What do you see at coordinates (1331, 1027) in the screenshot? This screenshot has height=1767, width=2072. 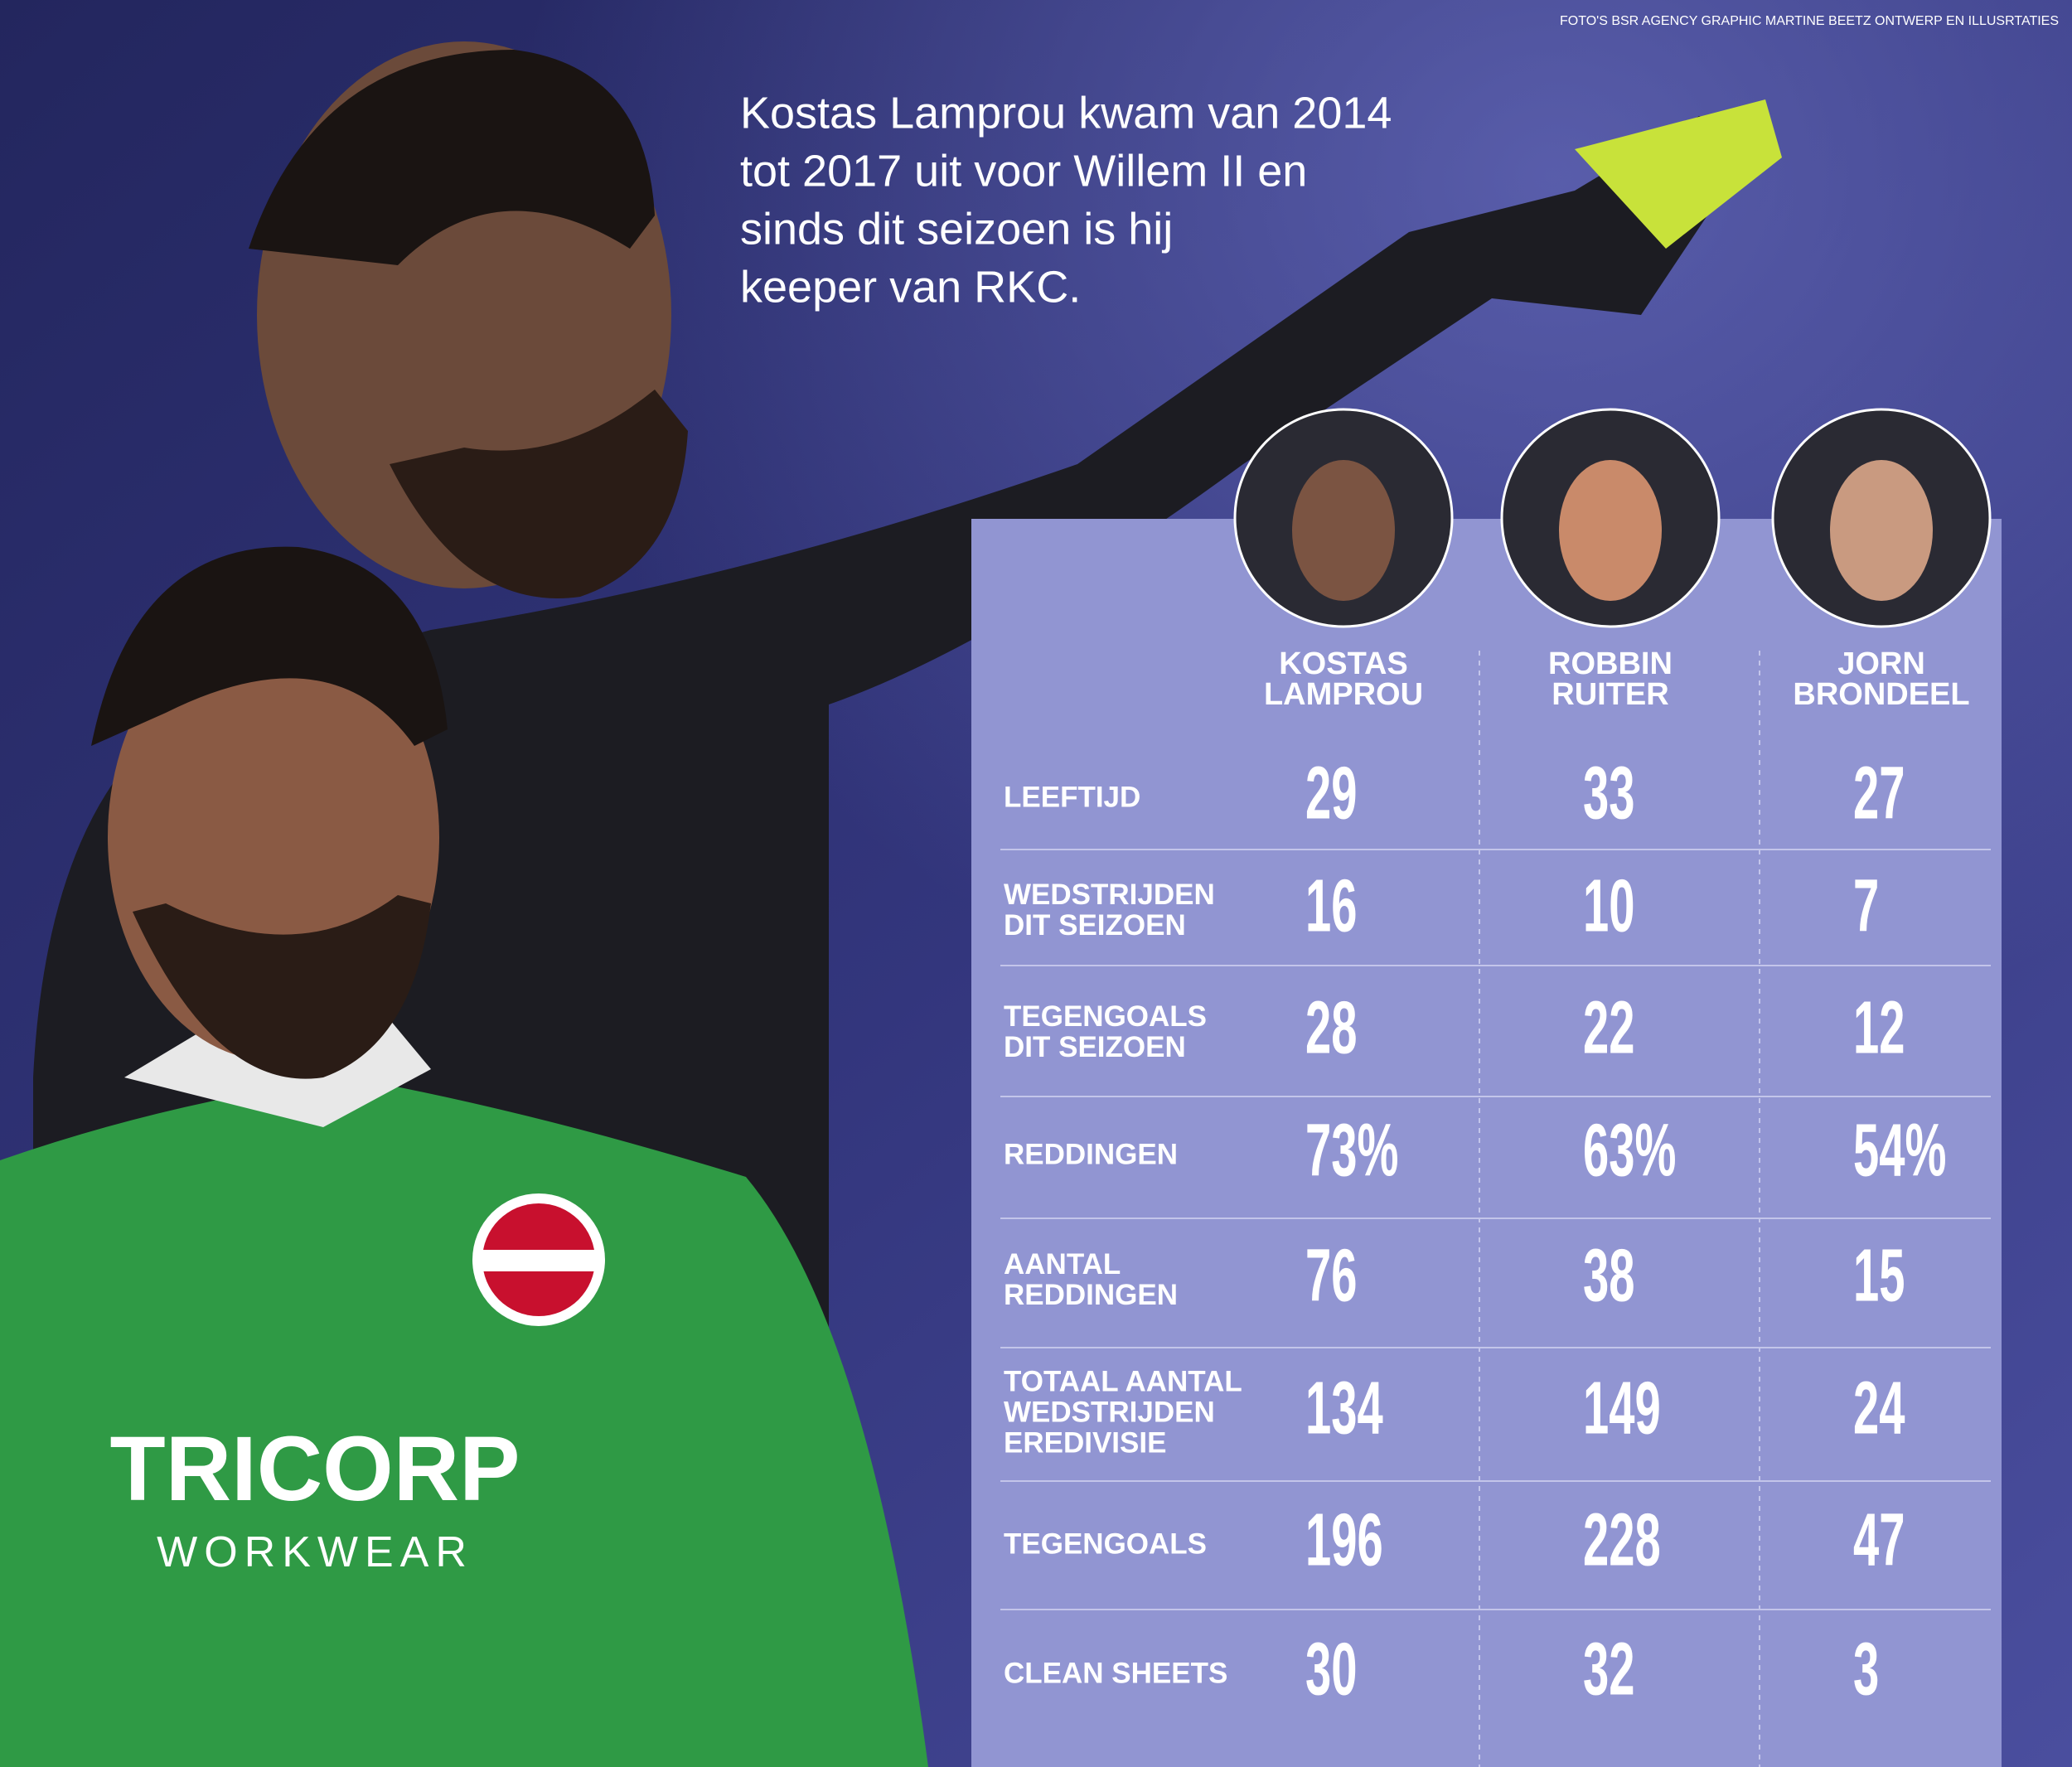 I see `stat-value: 28` at bounding box center [1331, 1027].